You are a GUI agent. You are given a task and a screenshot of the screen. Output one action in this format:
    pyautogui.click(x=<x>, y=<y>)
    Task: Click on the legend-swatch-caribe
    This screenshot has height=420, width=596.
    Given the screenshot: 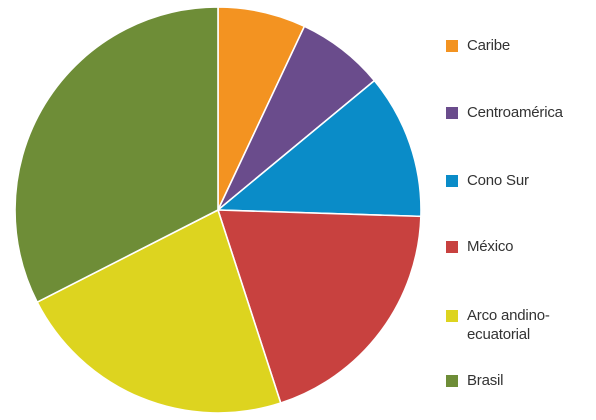 What is the action you would take?
    pyautogui.click(x=452, y=46)
    